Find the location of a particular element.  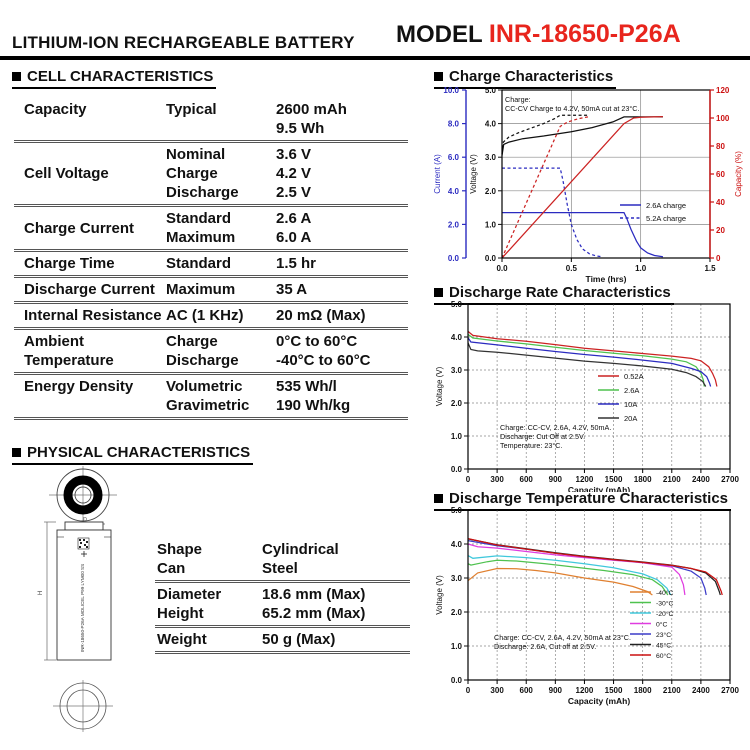

table-row: Capacity Typical 2600 mAh 9.5 Wh is located at coordinates (211, 120).